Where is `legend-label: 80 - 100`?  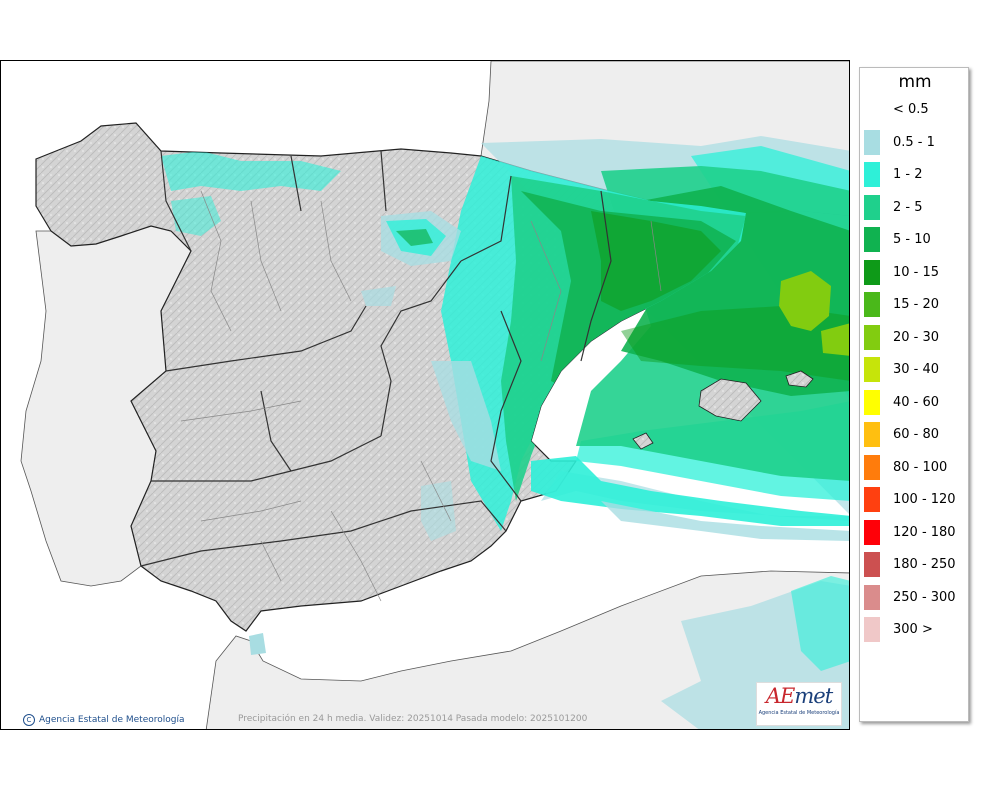 legend-label: 80 - 100 is located at coordinates (920, 467).